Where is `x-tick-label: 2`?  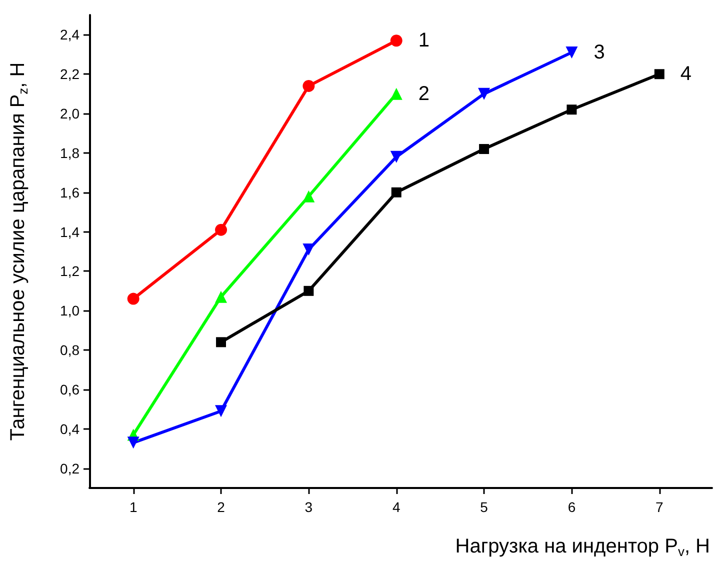 x-tick-label: 2 is located at coordinates (221, 507).